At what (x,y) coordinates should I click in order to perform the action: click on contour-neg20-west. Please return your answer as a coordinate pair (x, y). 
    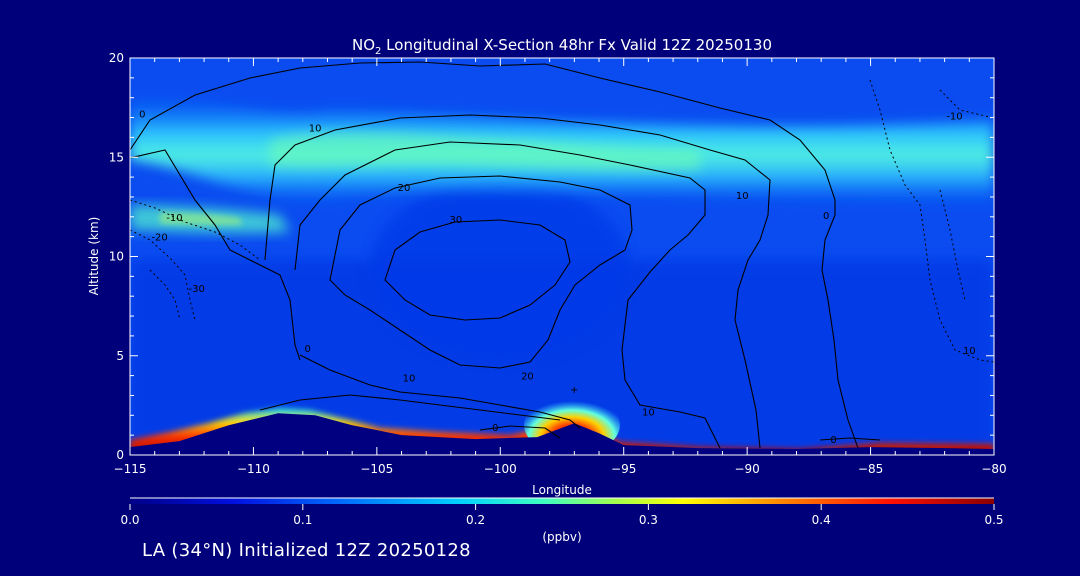
    Looking at the image, I should click on (163, 275).